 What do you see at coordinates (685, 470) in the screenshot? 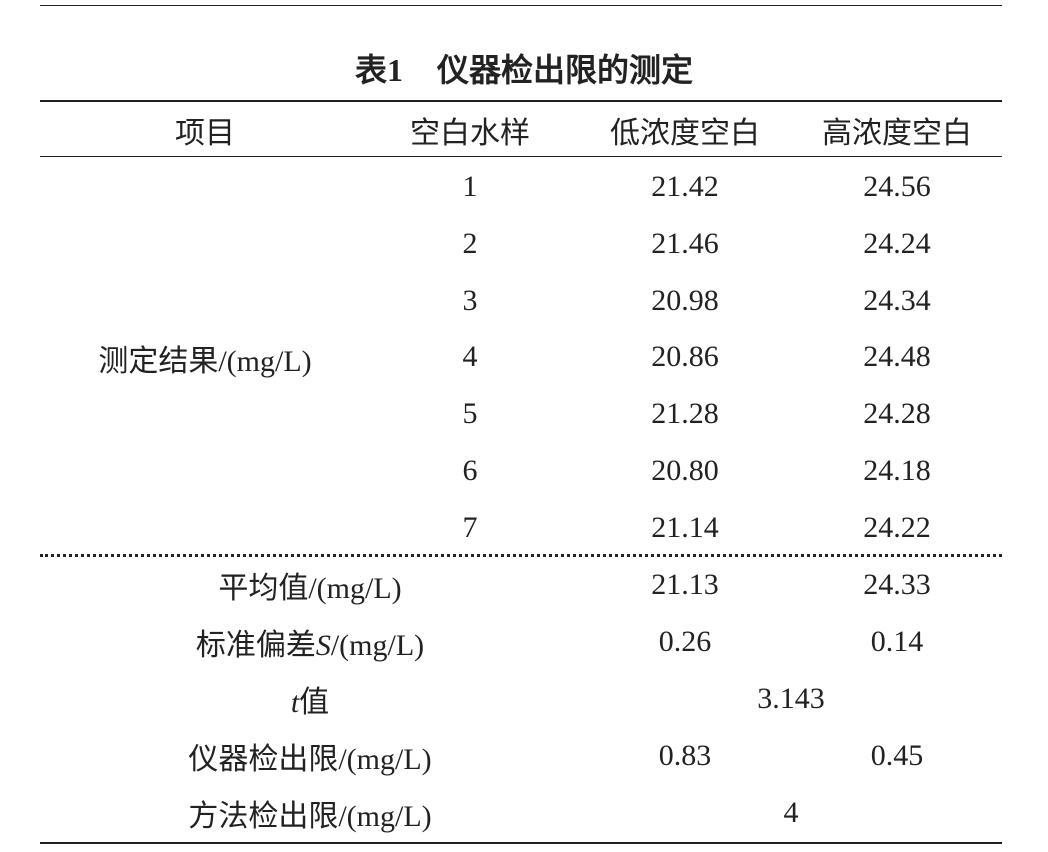
I see `data-cell: 20.80` at bounding box center [685, 470].